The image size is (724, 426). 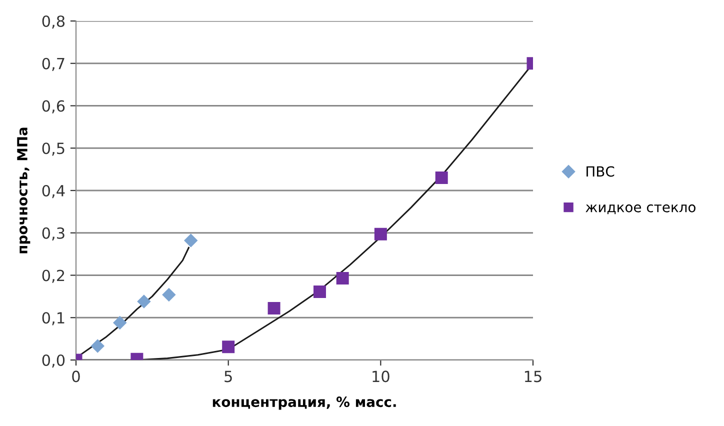 What do you see at coordinates (53, 361) in the screenshot?
I see `y-tick-label: 0,0` at bounding box center [53, 361].